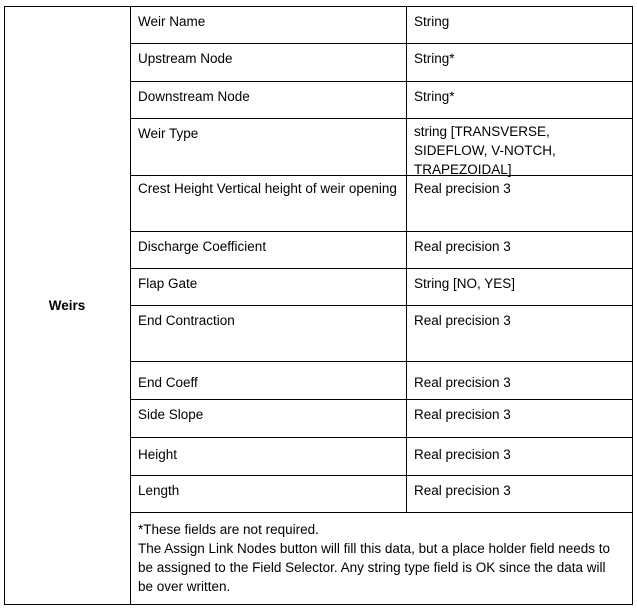 The image size is (637, 611). I want to click on field-name: Flap Gate, so click(268, 287).